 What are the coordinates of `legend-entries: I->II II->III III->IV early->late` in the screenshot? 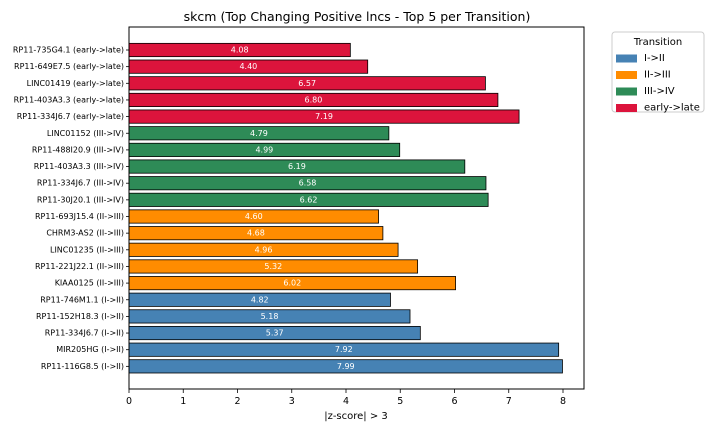 It's located at (658, 83).